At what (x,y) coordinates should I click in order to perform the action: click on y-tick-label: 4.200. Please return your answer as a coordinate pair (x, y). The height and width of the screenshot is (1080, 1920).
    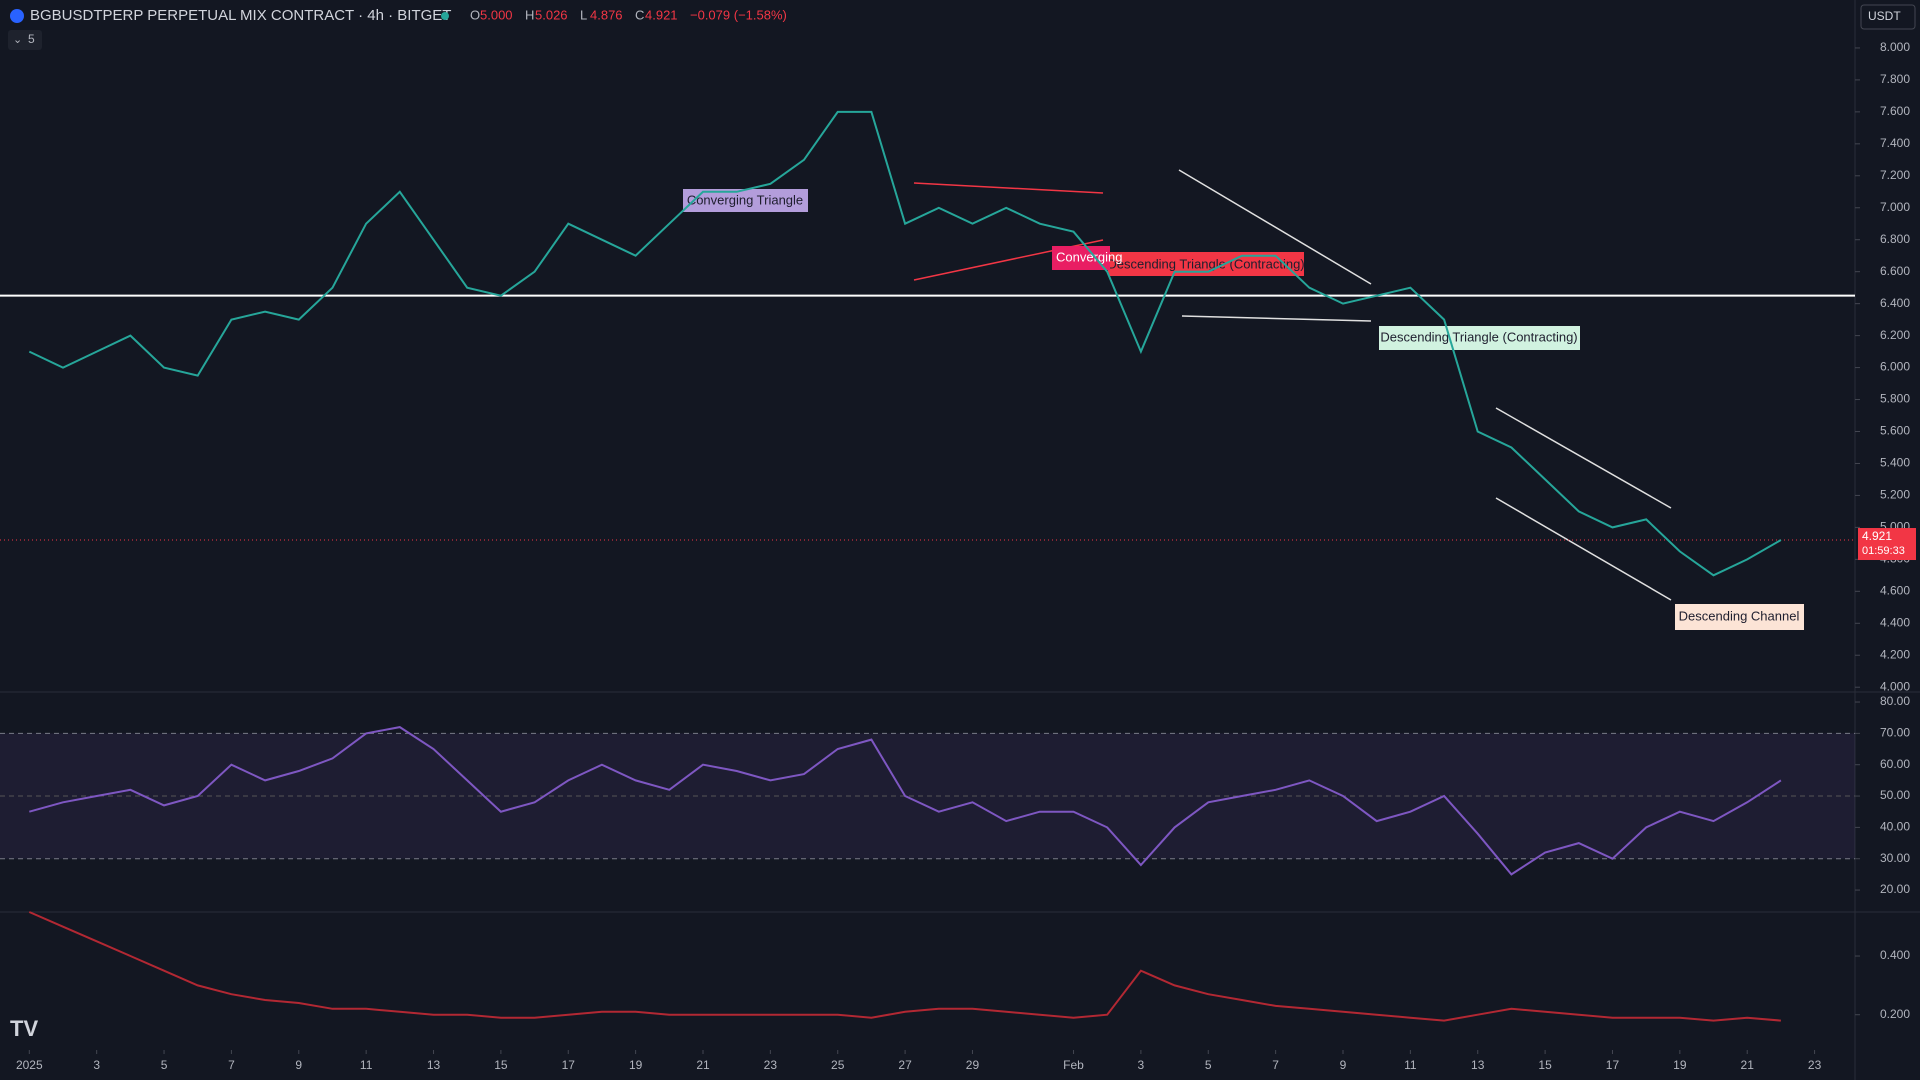
    Looking at the image, I should click on (1895, 654).